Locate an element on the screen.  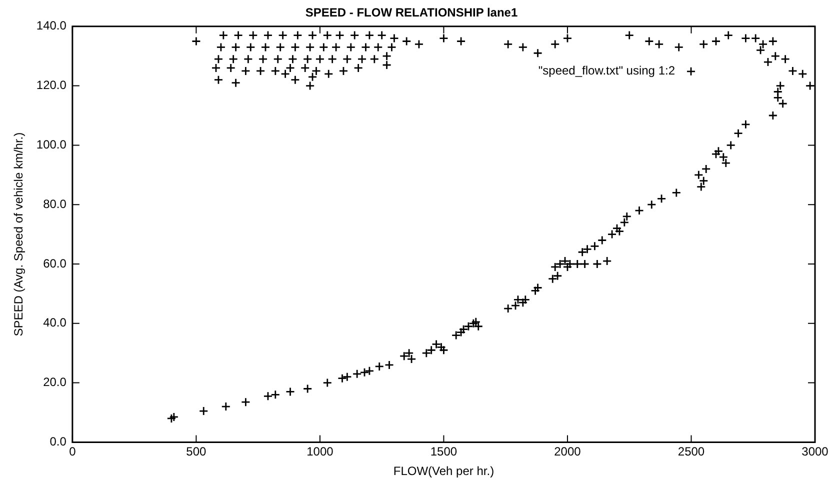
legend-label: "speed_flow.txt" using 1:2 is located at coordinates (607, 71).